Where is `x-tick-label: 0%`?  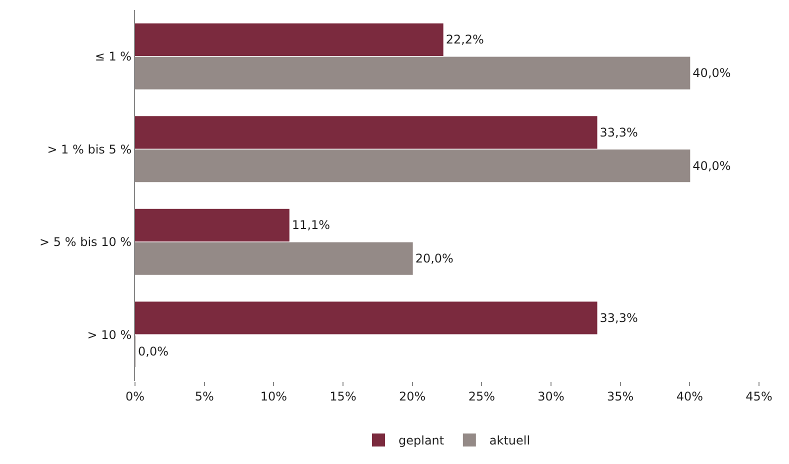
x-tick-label: 0% is located at coordinates (135, 396).